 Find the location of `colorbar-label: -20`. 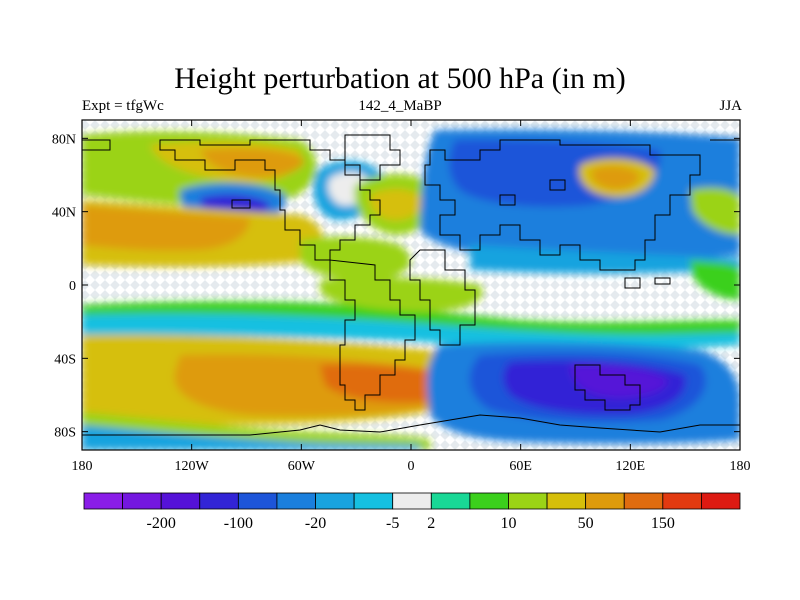

colorbar-label: -20 is located at coordinates (315, 523).